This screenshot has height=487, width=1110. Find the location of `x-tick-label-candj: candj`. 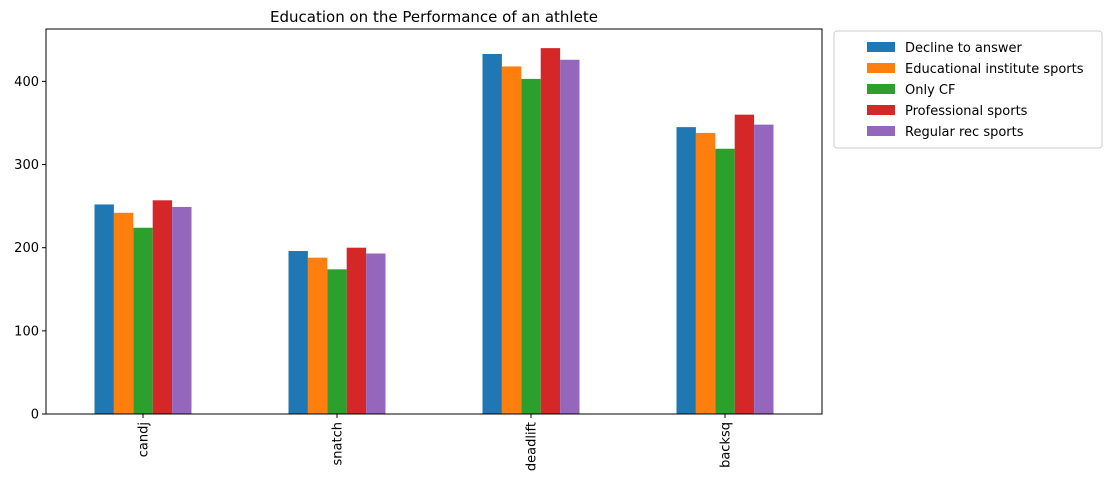

x-tick-label-candj: candj is located at coordinates (144, 439).